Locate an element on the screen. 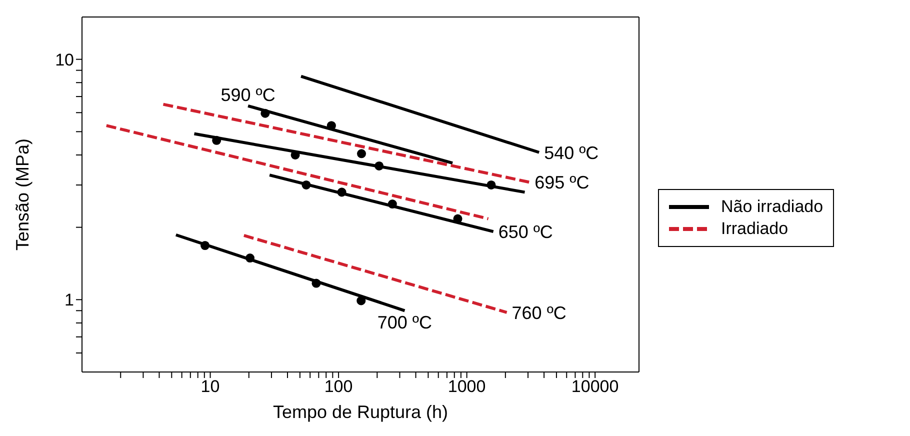 The height and width of the screenshot is (436, 910). annotation: 700 ºC is located at coordinates (404, 322).